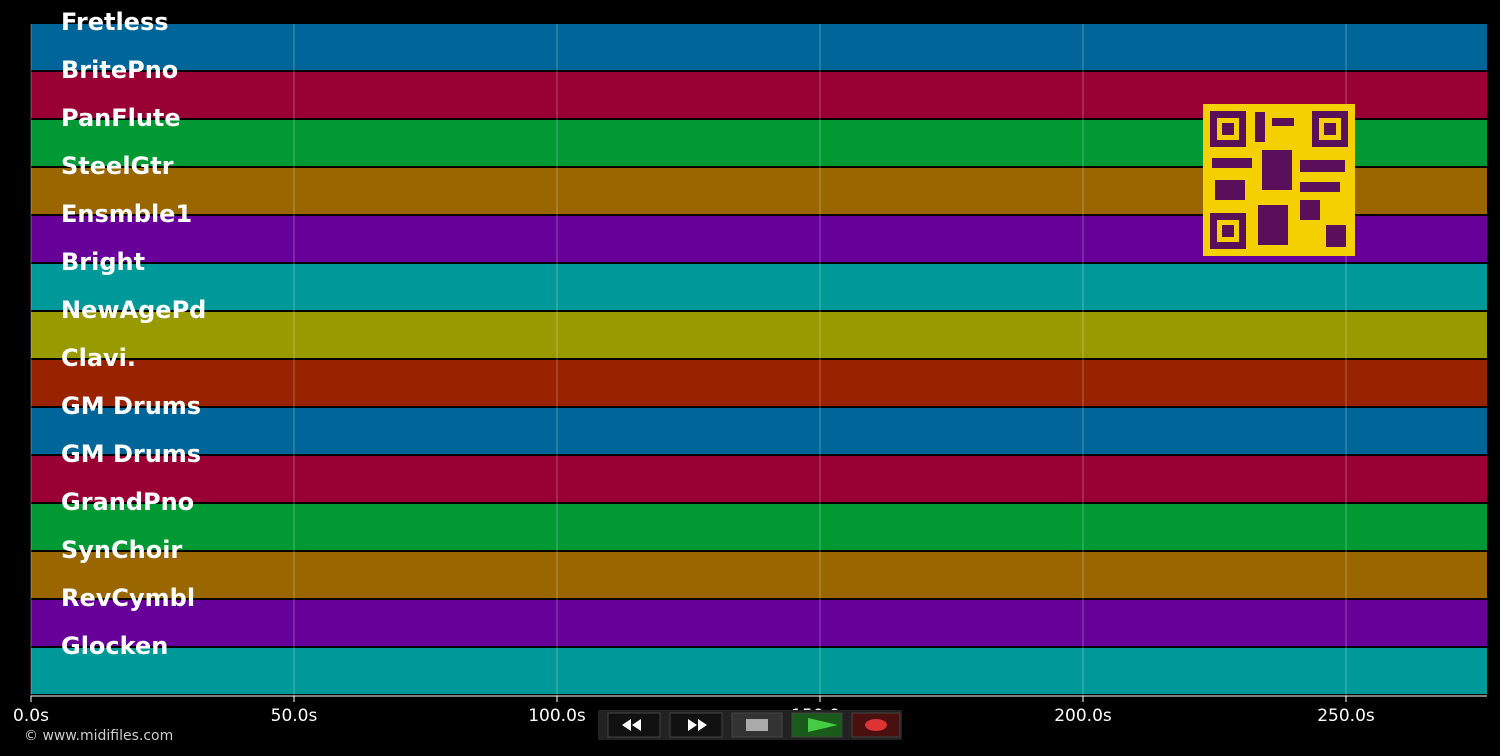 This screenshot has height=756, width=1500. Describe the element at coordinates (121, 550) in the screenshot. I see `track-label: SynChoir` at that location.